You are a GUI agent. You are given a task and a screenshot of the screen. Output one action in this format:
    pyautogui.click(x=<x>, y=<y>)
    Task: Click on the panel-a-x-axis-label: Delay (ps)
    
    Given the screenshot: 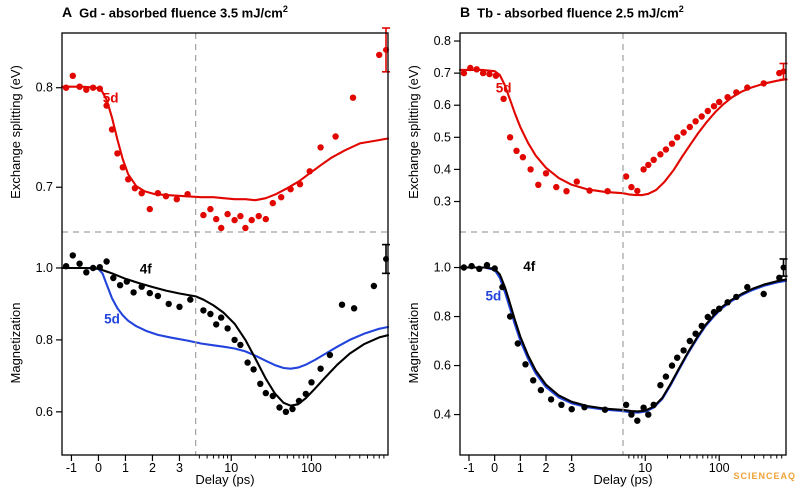 What is the action you would take?
    pyautogui.click(x=225, y=479)
    